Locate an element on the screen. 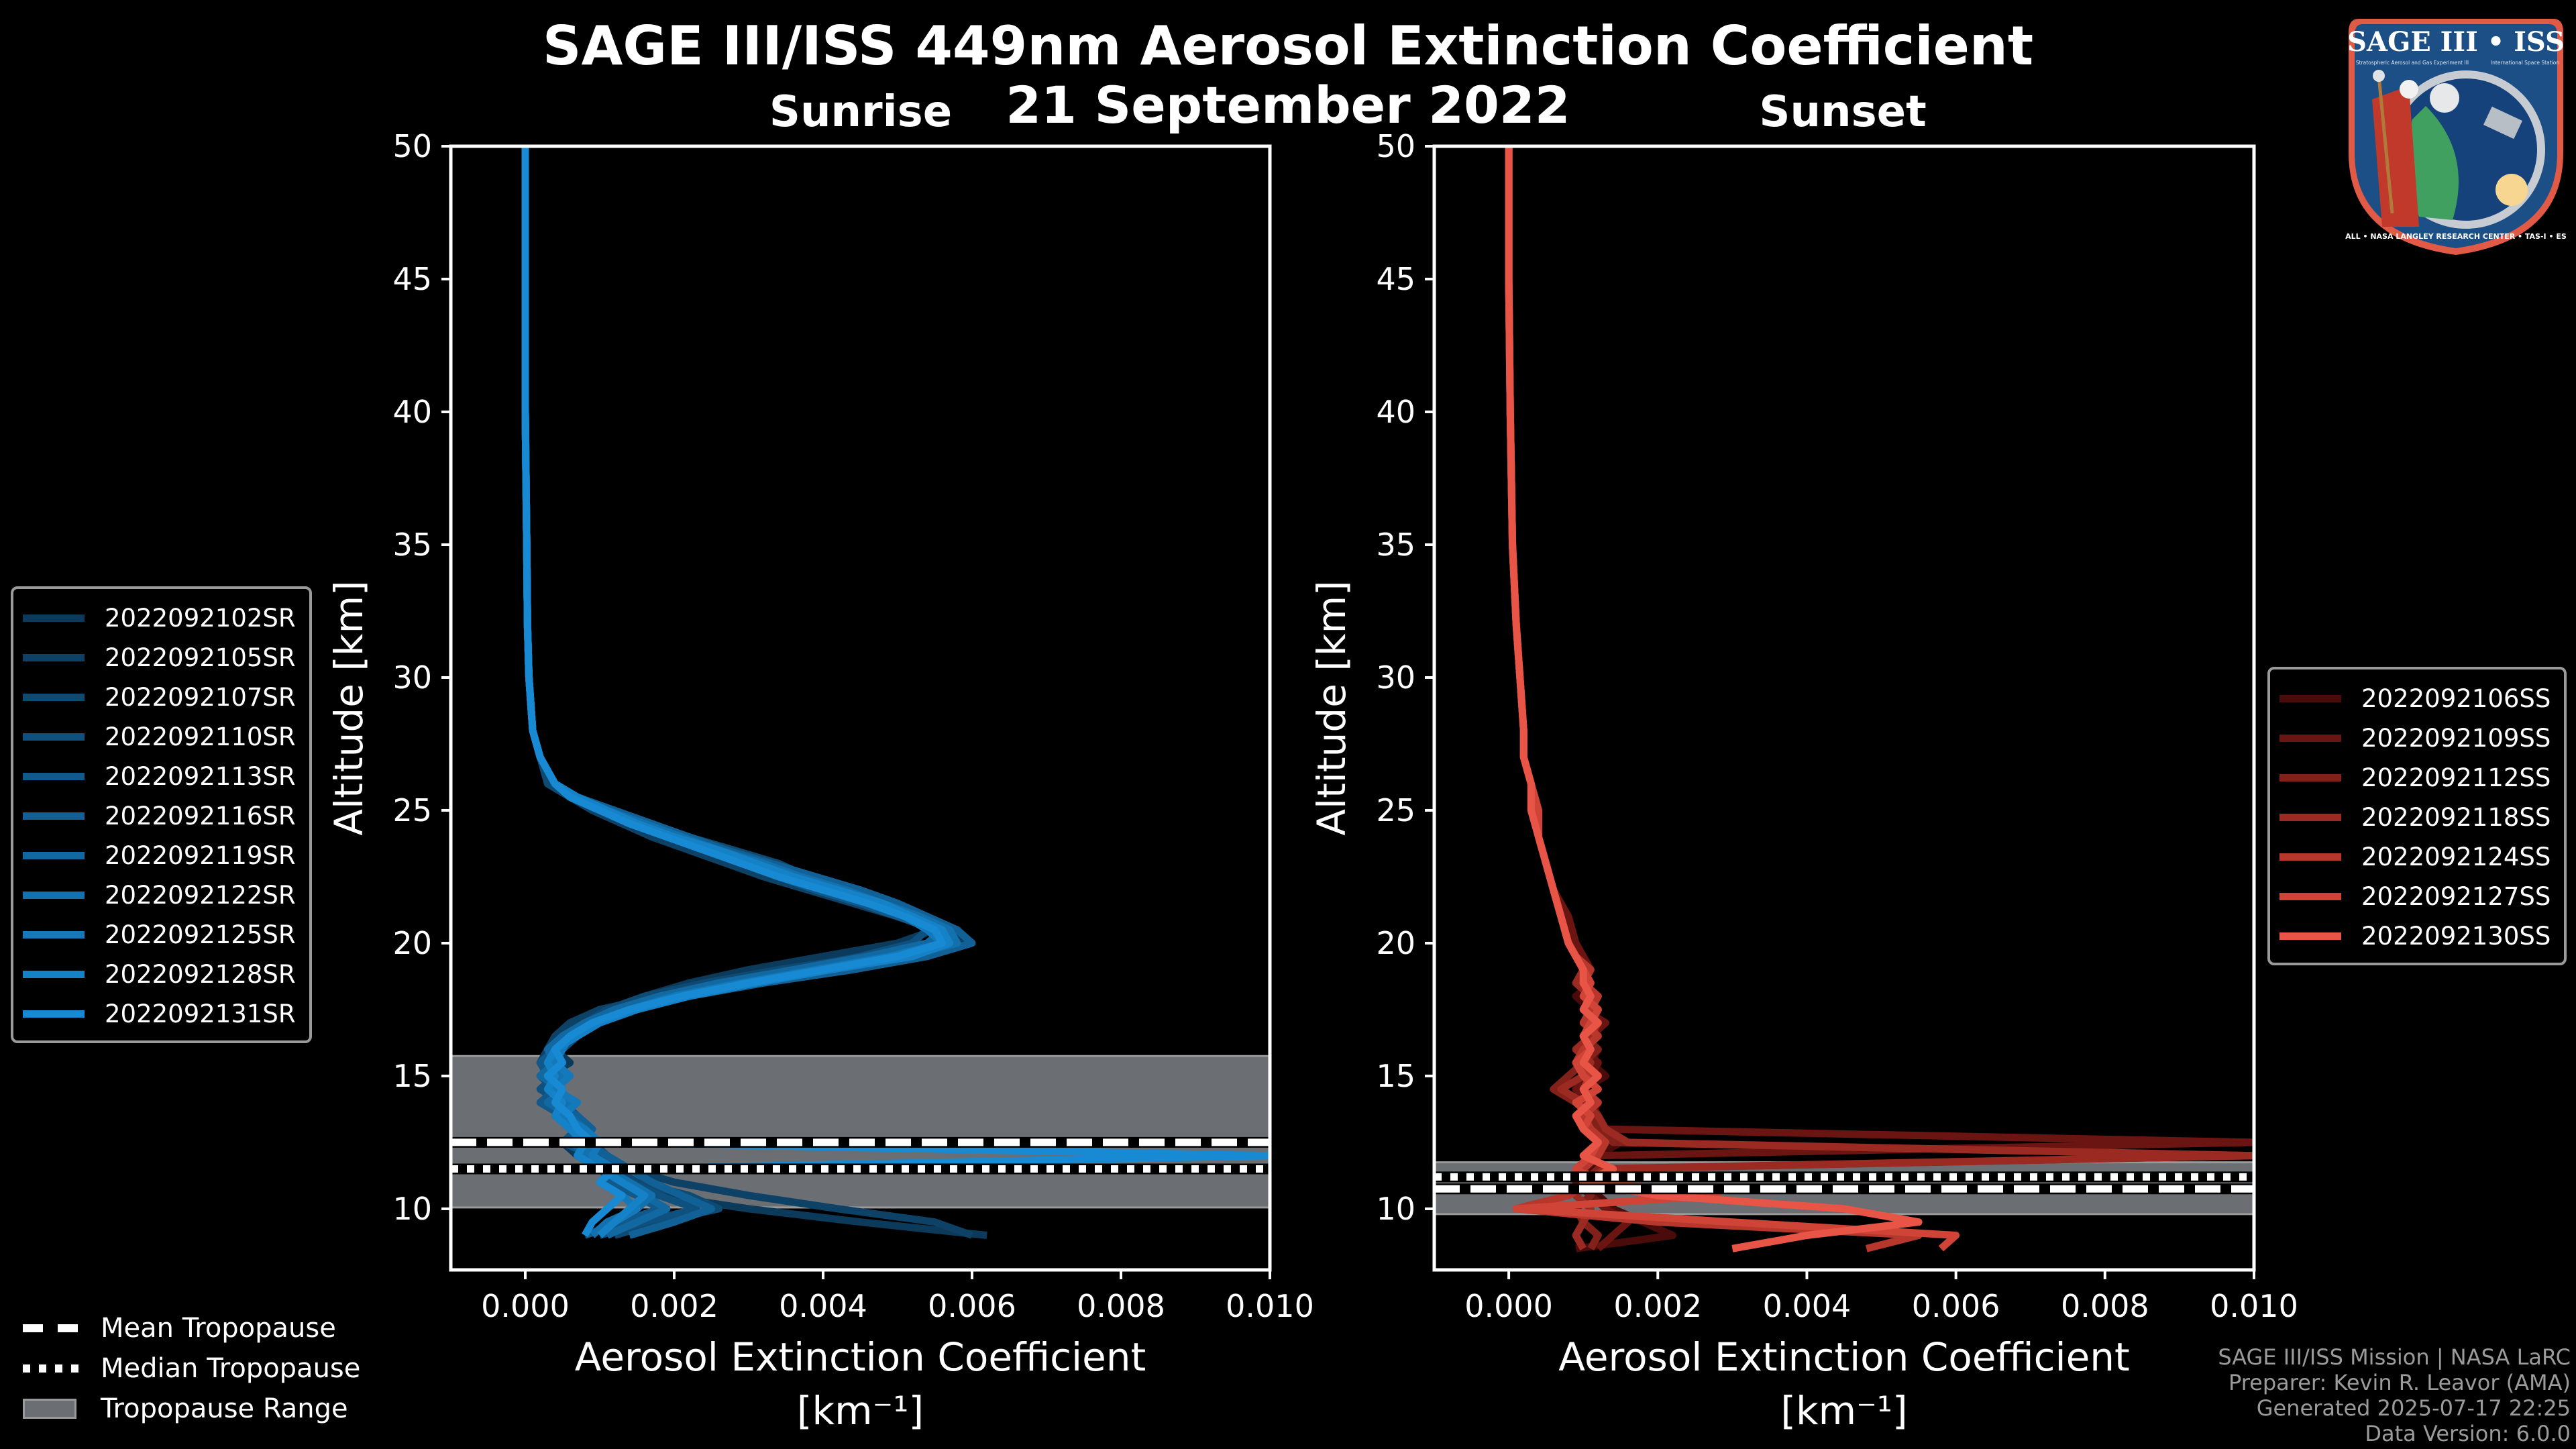  x-axis-label: Aerosol Extinction Coefficient is located at coordinates (860, 1357).